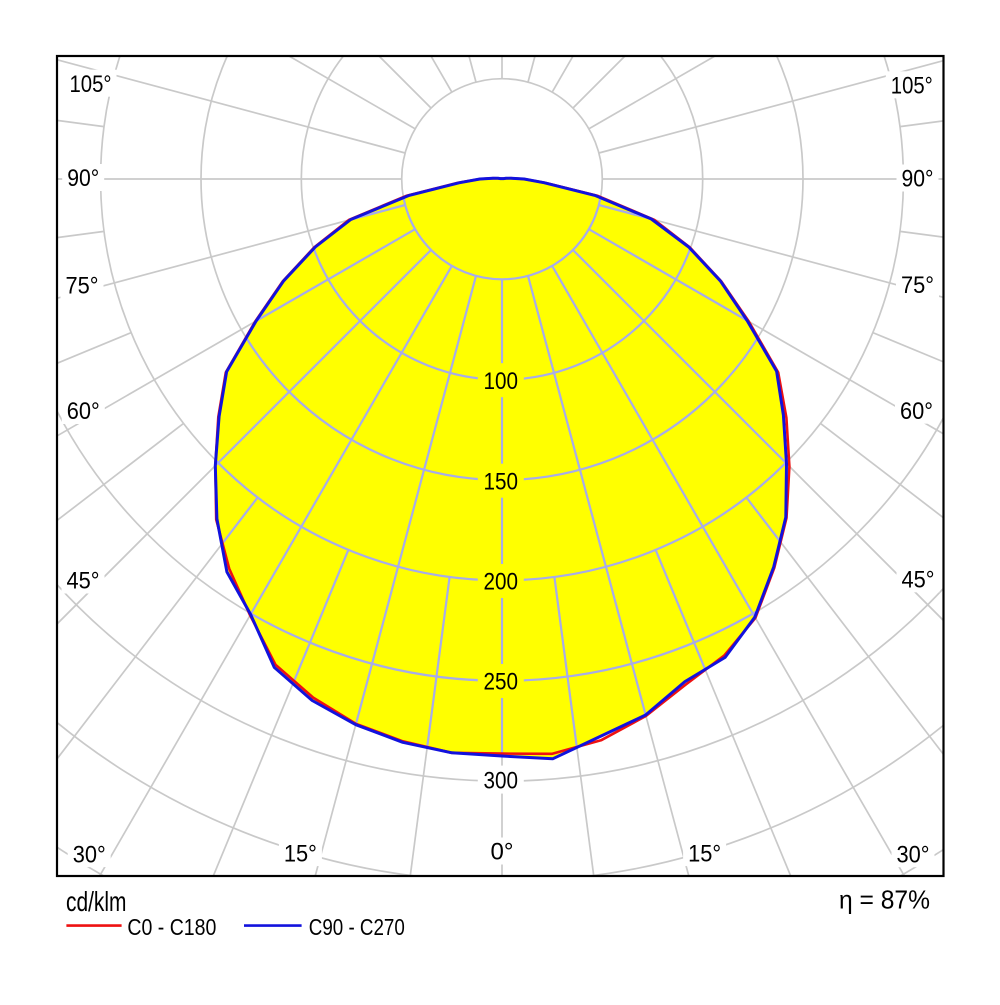 This screenshot has height=1005, width=1000. What do you see at coordinates (501, 481) in the screenshot?
I see `svg-text: 150` at bounding box center [501, 481].